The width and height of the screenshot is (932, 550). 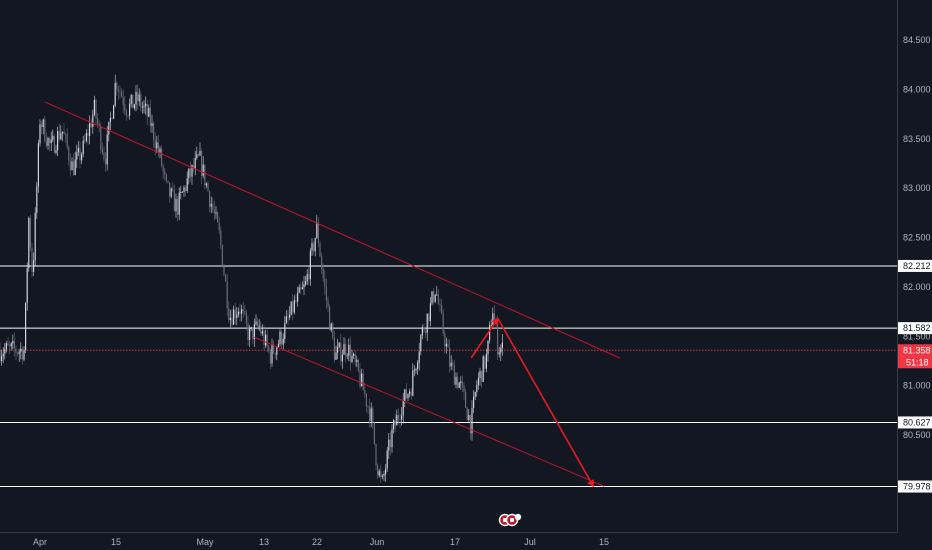 What do you see at coordinates (484, 338) in the screenshot?
I see `projection-arrow` at bounding box center [484, 338].